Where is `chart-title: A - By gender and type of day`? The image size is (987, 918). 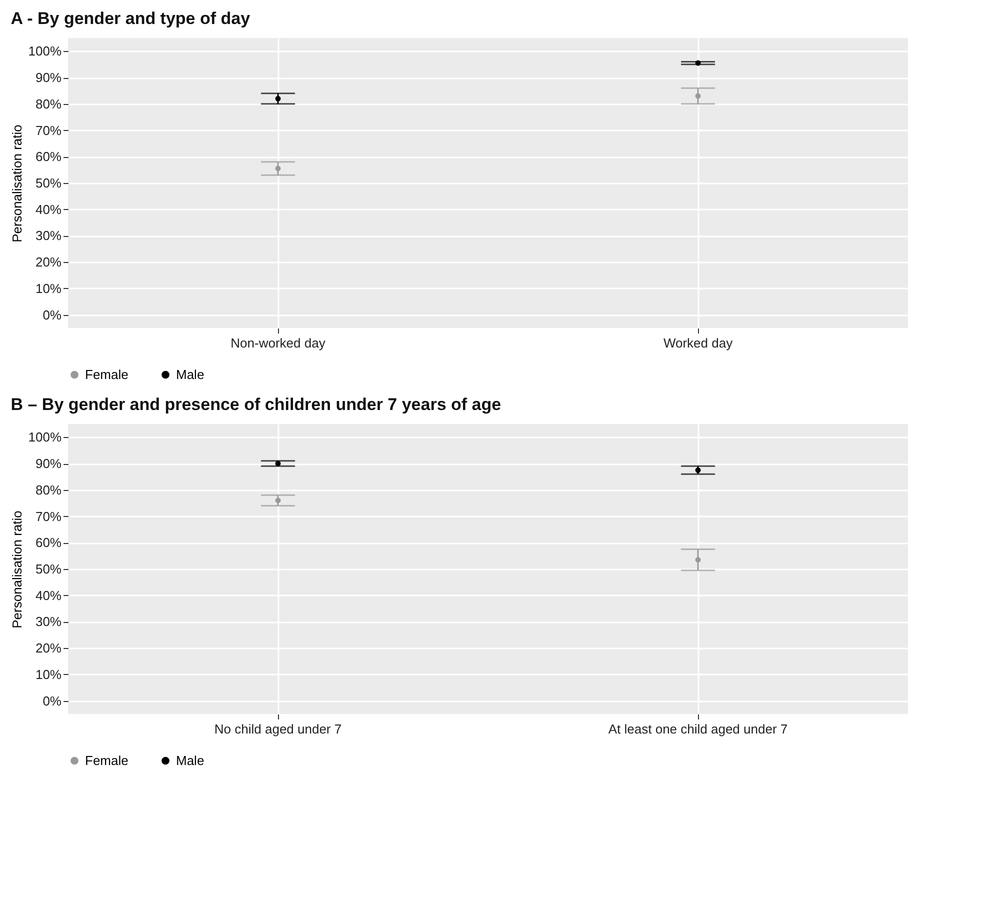 chart-title: A - By gender and type of day is located at coordinates (130, 18).